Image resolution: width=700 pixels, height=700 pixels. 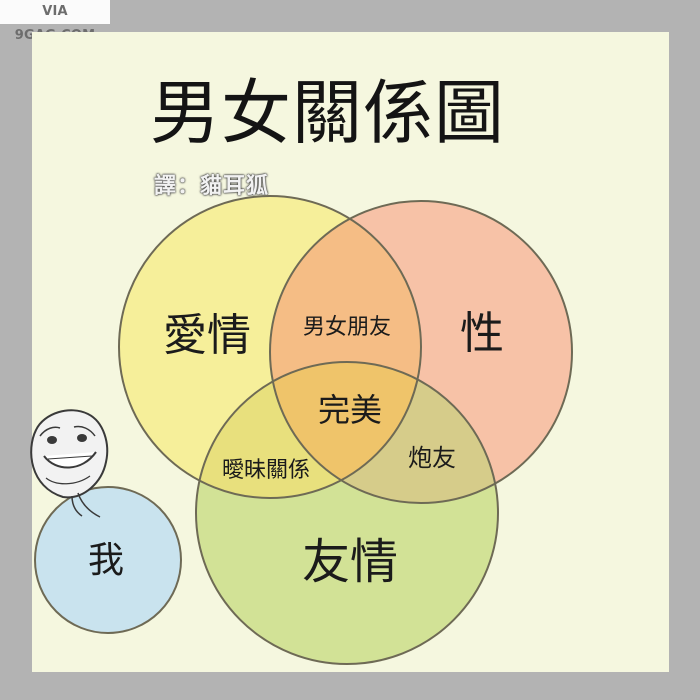 I want to click on forever-alone-face-icon, so click(x=69, y=463).